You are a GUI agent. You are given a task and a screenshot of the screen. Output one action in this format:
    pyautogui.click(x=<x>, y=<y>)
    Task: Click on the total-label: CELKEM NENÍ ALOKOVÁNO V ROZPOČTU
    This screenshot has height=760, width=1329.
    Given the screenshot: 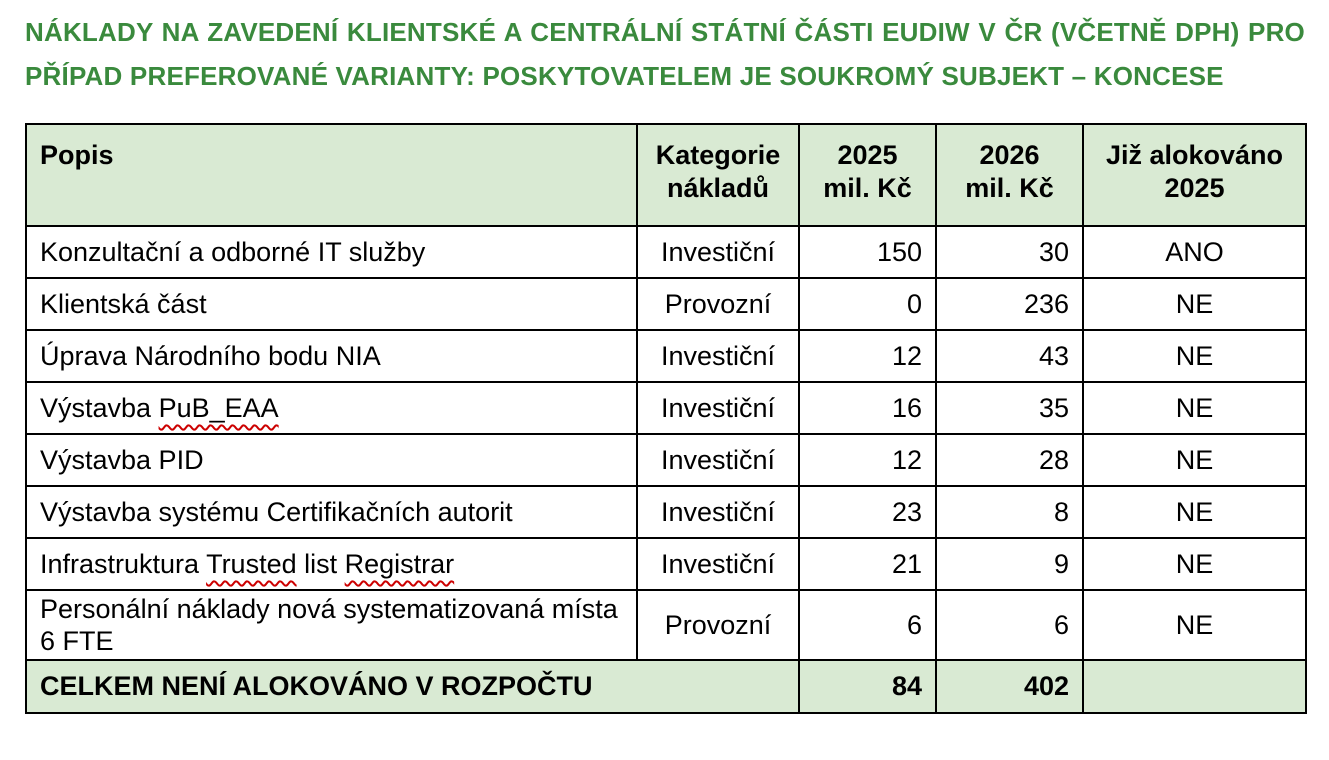 What is the action you would take?
    pyautogui.click(x=412, y=686)
    